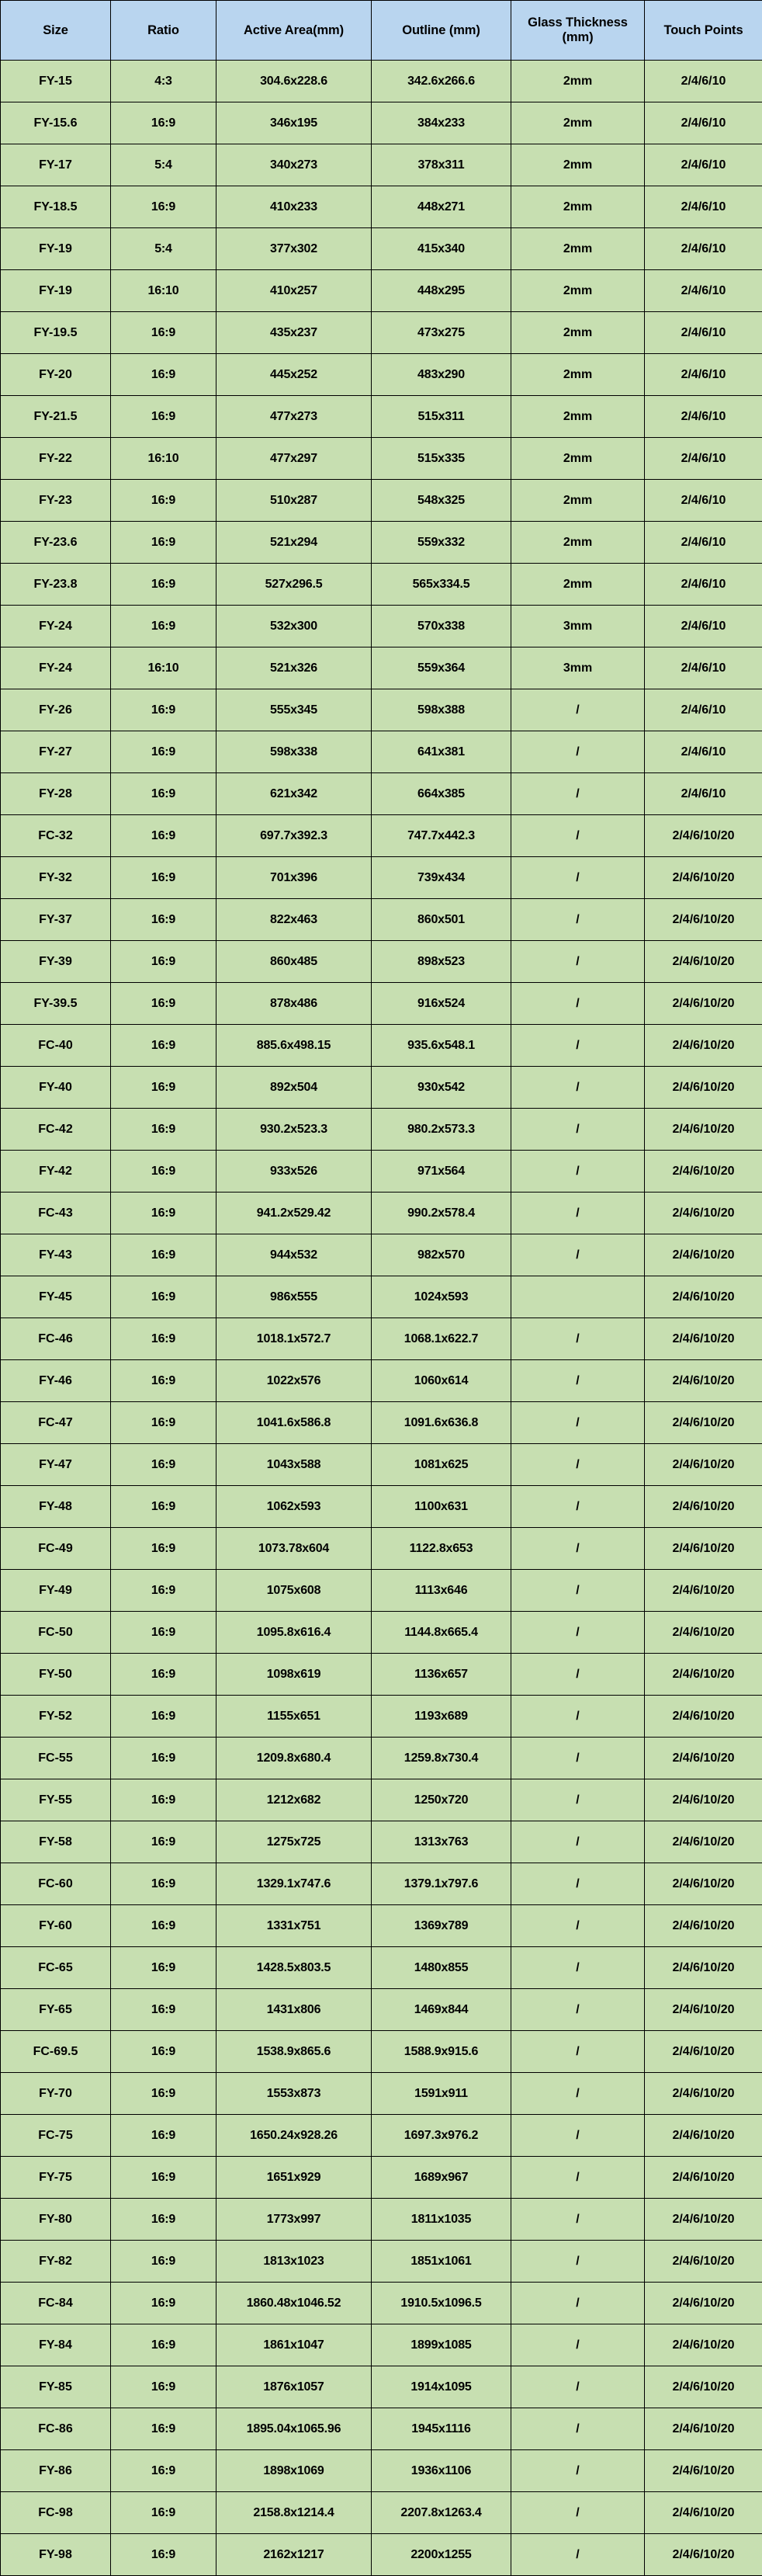  I want to click on cell-ratio: 4:3, so click(163, 81).